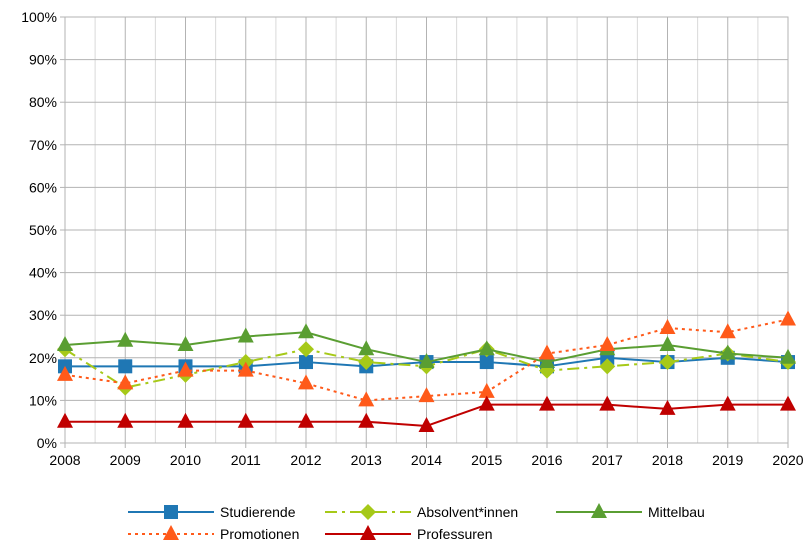 Image resolution: width=810 pixels, height=549 pixels. Describe the element at coordinates (426, 413) in the screenshot. I see `series-professuren` at that location.